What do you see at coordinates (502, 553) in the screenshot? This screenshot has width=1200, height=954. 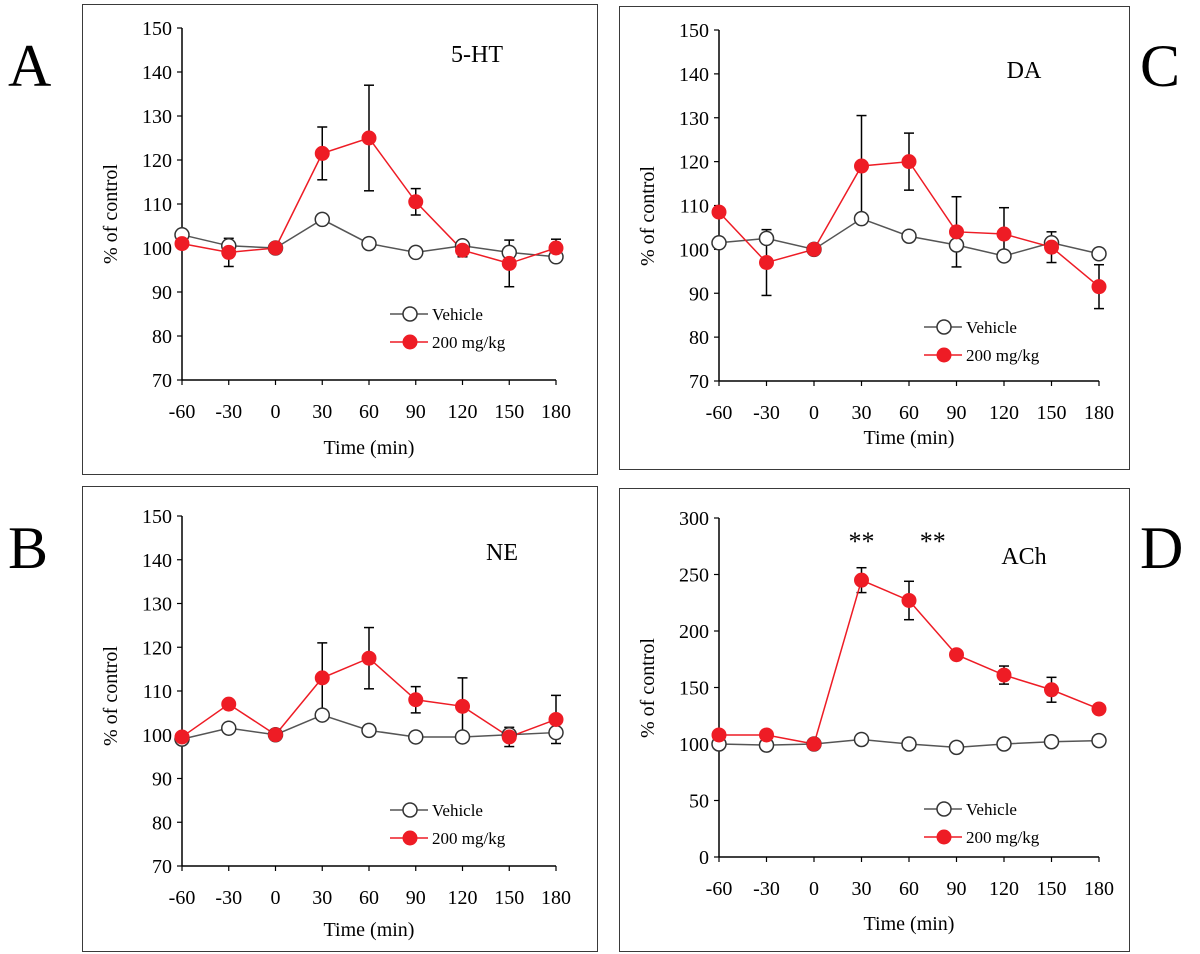 I see `chart-title: NE` at bounding box center [502, 553].